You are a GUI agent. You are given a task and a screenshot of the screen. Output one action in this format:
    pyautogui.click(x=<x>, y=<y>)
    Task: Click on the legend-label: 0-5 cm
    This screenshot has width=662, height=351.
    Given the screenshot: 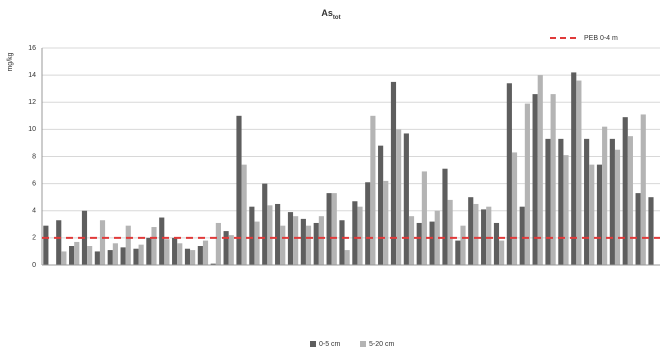 What is the action you would take?
    pyautogui.click(x=330, y=344)
    